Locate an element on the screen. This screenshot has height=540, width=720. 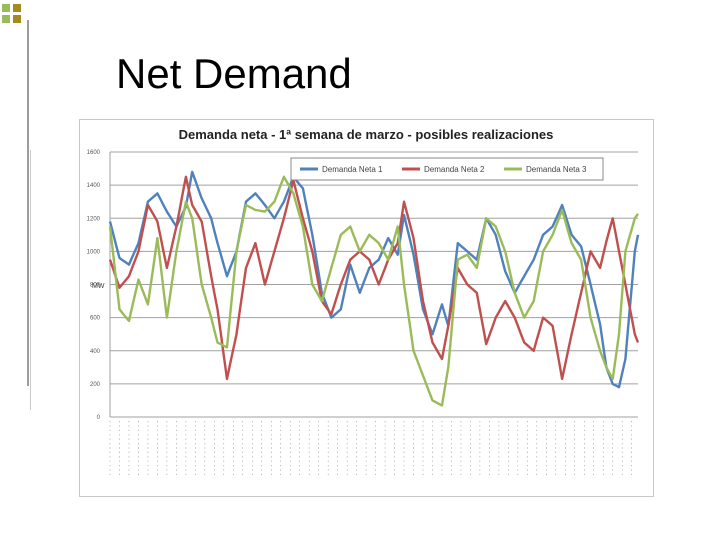
y-tick-label: 800 is located at coordinates (95, 286).